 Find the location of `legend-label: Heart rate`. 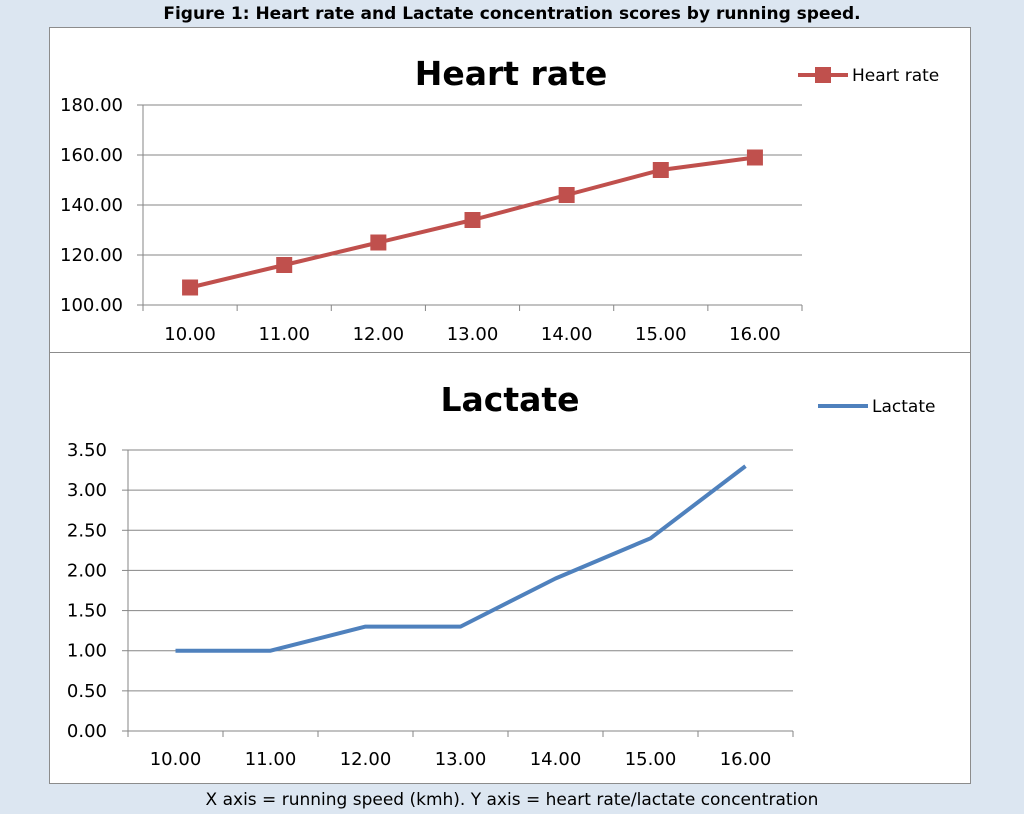

legend-label: Heart rate is located at coordinates (895, 76).